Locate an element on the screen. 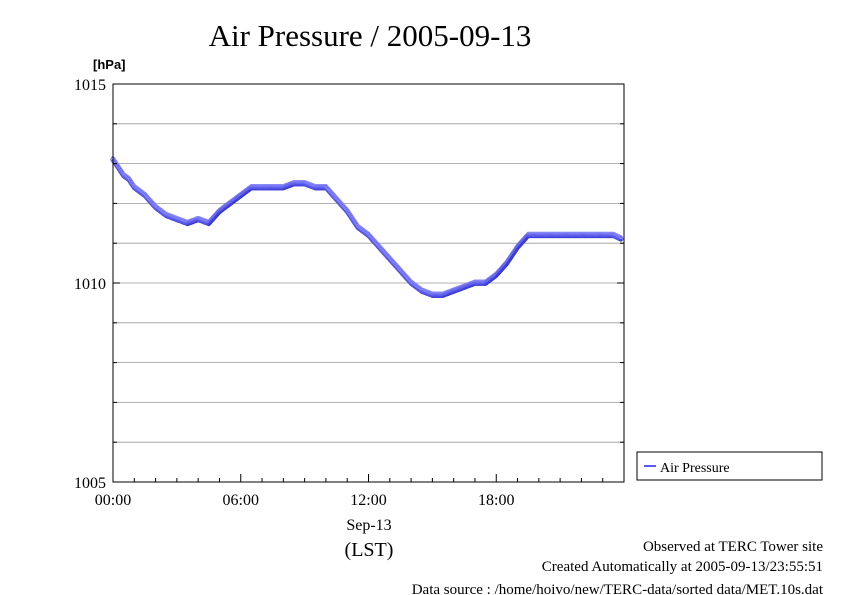 The height and width of the screenshot is (595, 842). legend-label-air-pressure: Air Pressure is located at coordinates (695, 468).